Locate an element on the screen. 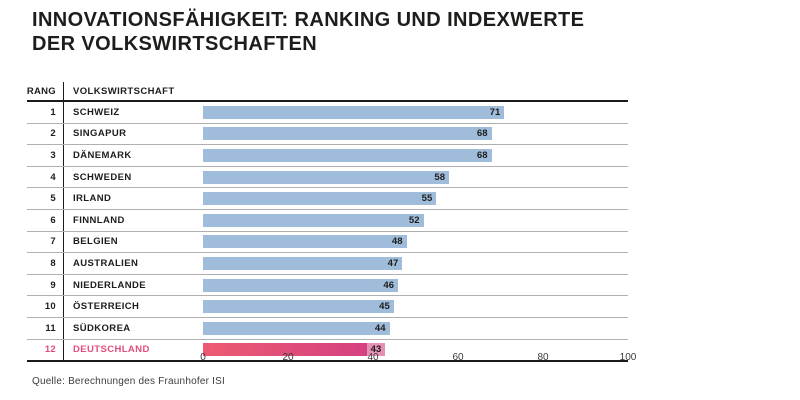  table-row: 8 AUSTRALIEN 47 is located at coordinates (327, 264).